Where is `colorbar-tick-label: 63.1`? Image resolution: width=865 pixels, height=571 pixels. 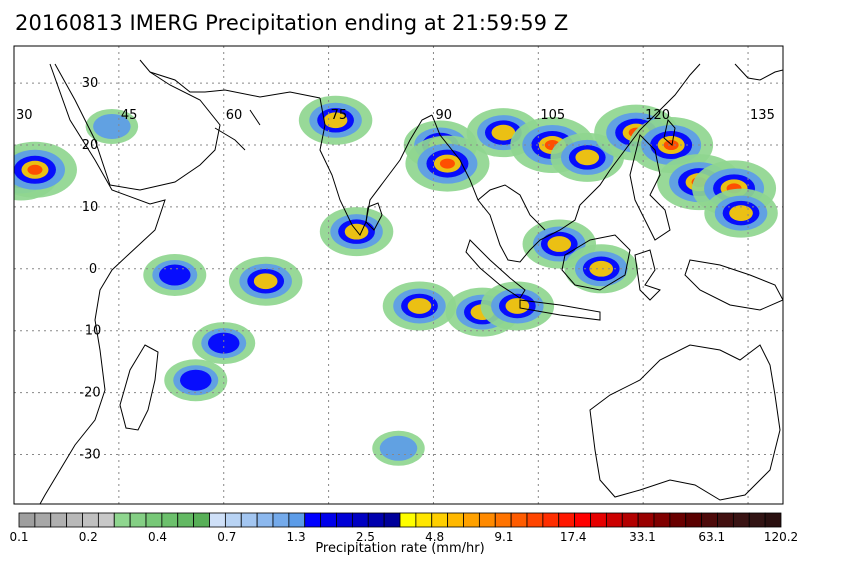
colorbar-tick-label: 63.1 is located at coordinates (711, 537).